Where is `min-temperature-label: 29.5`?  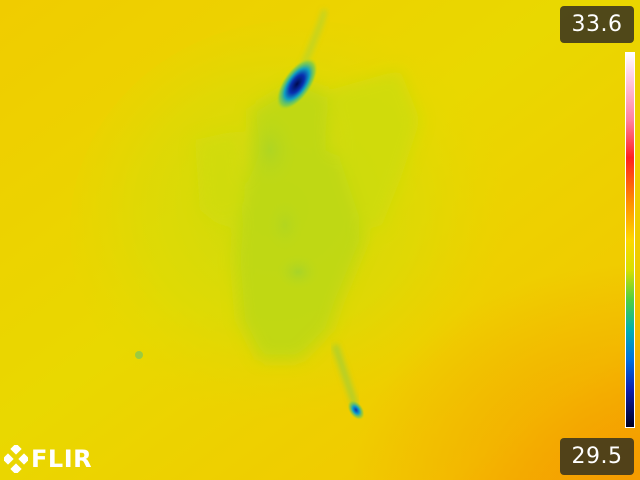
min-temperature-label: 29.5 is located at coordinates (597, 456).